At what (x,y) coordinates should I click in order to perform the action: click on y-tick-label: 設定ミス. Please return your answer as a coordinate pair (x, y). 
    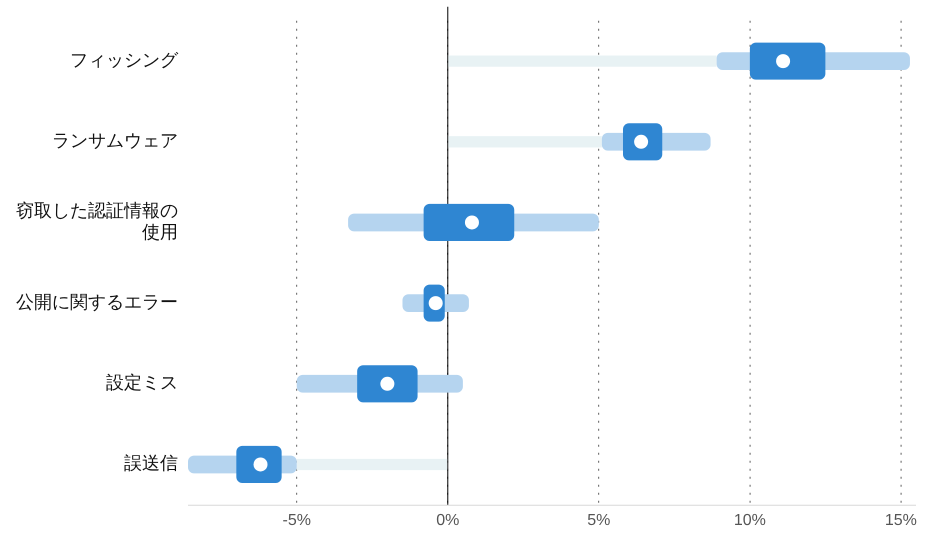
    Looking at the image, I should click on (142, 383).